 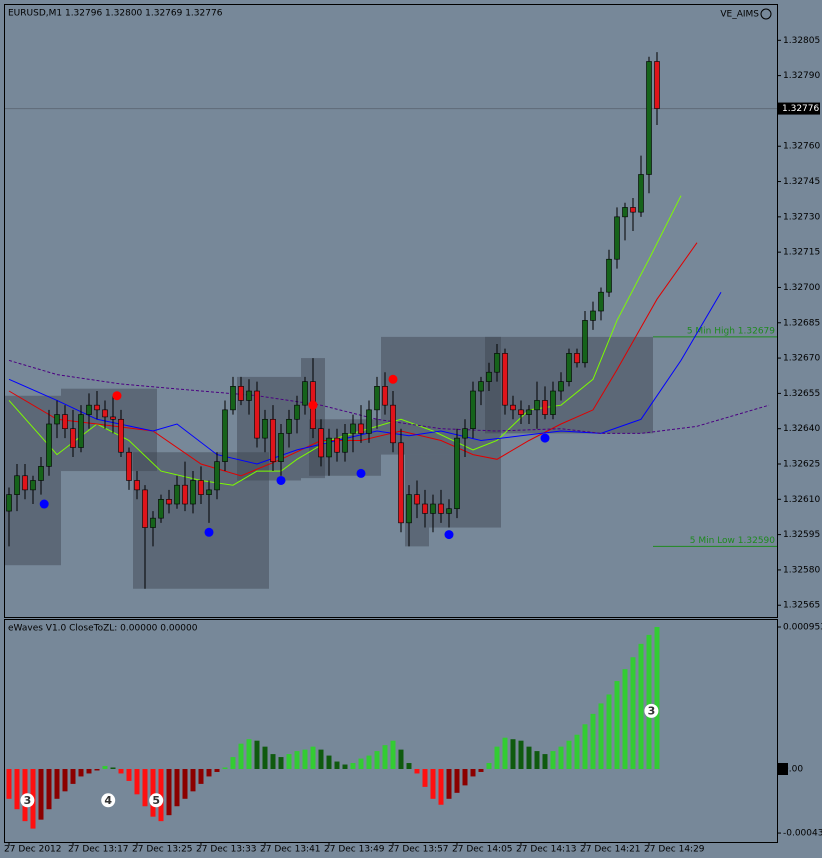 I want to click on x-tick-label: 27 Dec 13:57, so click(x=418, y=850).